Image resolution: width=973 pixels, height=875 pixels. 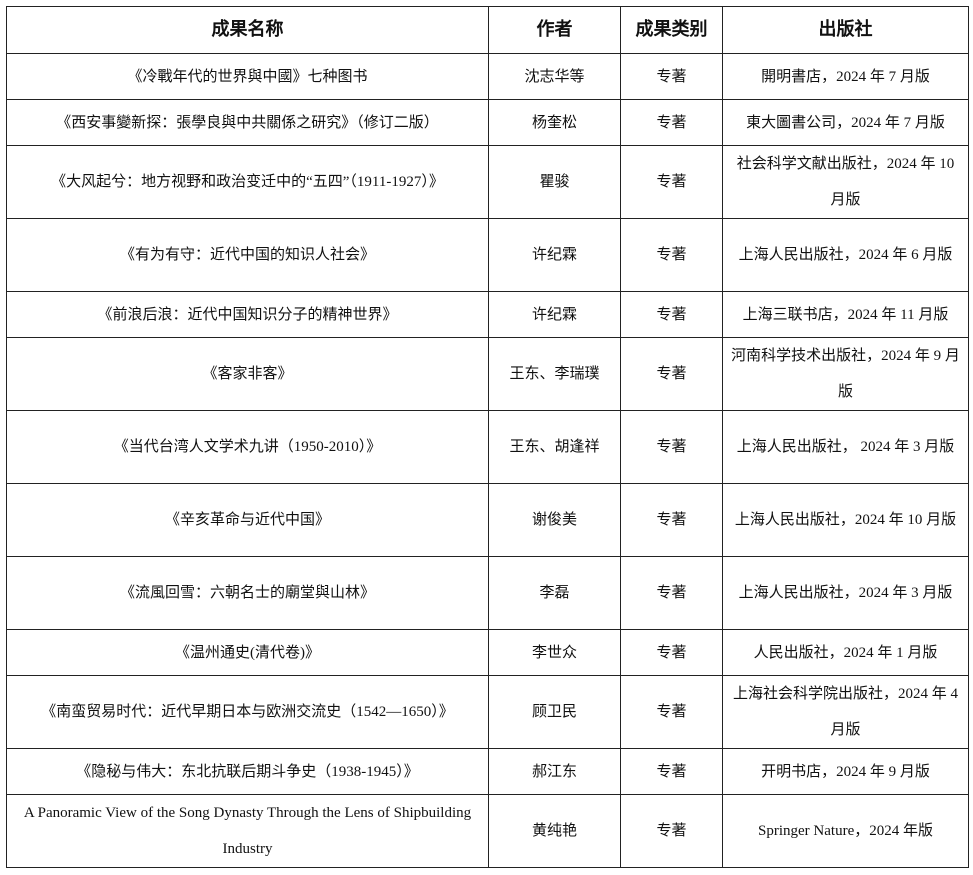 What do you see at coordinates (247, 255) in the screenshot?
I see `cell-title: 《有为有守：近代中国的知识人社会》` at bounding box center [247, 255].